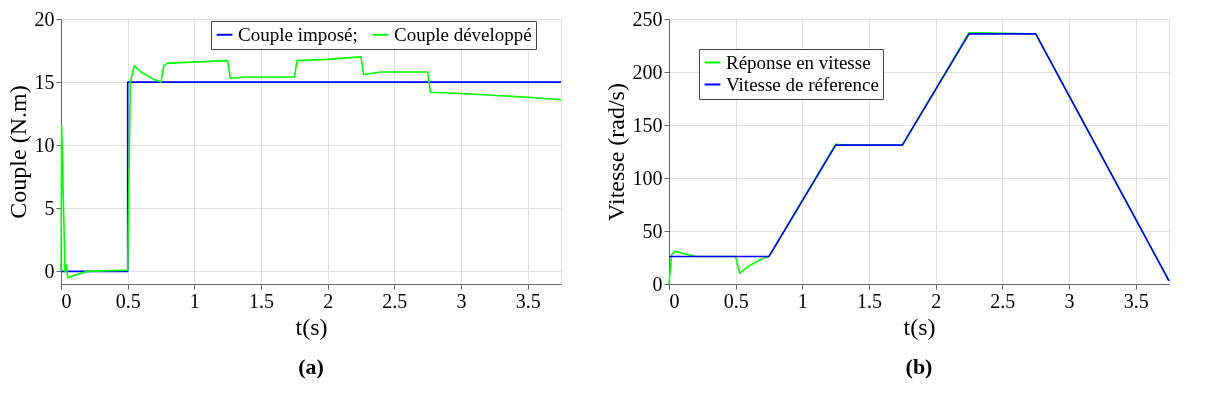  I want to click on text: (a), so click(311, 366).